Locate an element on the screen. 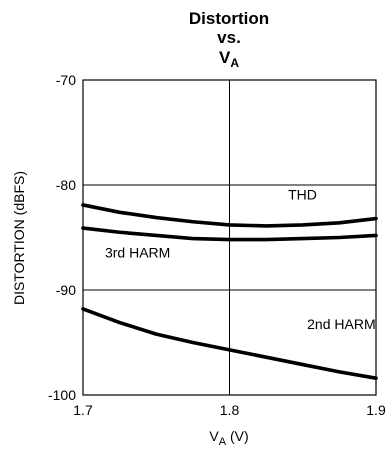 The height and width of the screenshot is (454, 389). x-axis-label-main: V is located at coordinates (214, 436).